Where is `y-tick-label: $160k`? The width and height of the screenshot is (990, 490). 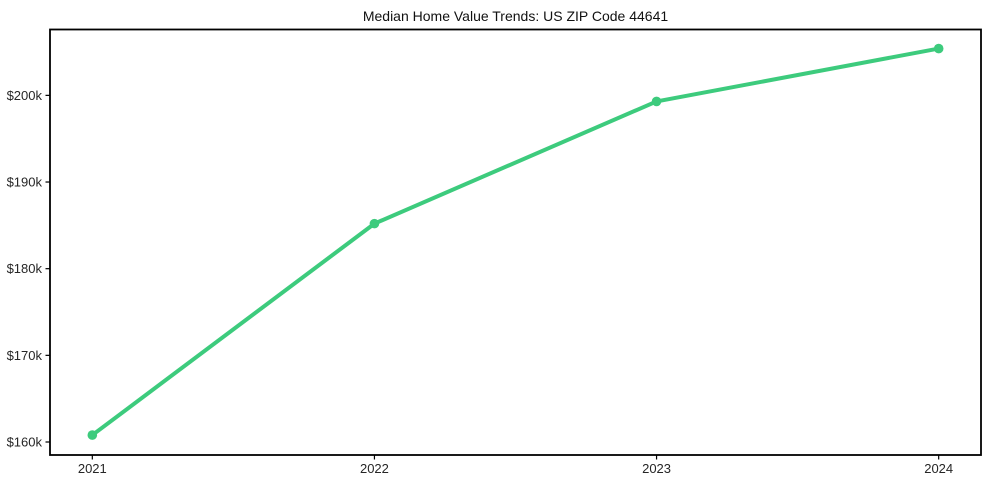
y-tick-label: $160k is located at coordinates (25, 442).